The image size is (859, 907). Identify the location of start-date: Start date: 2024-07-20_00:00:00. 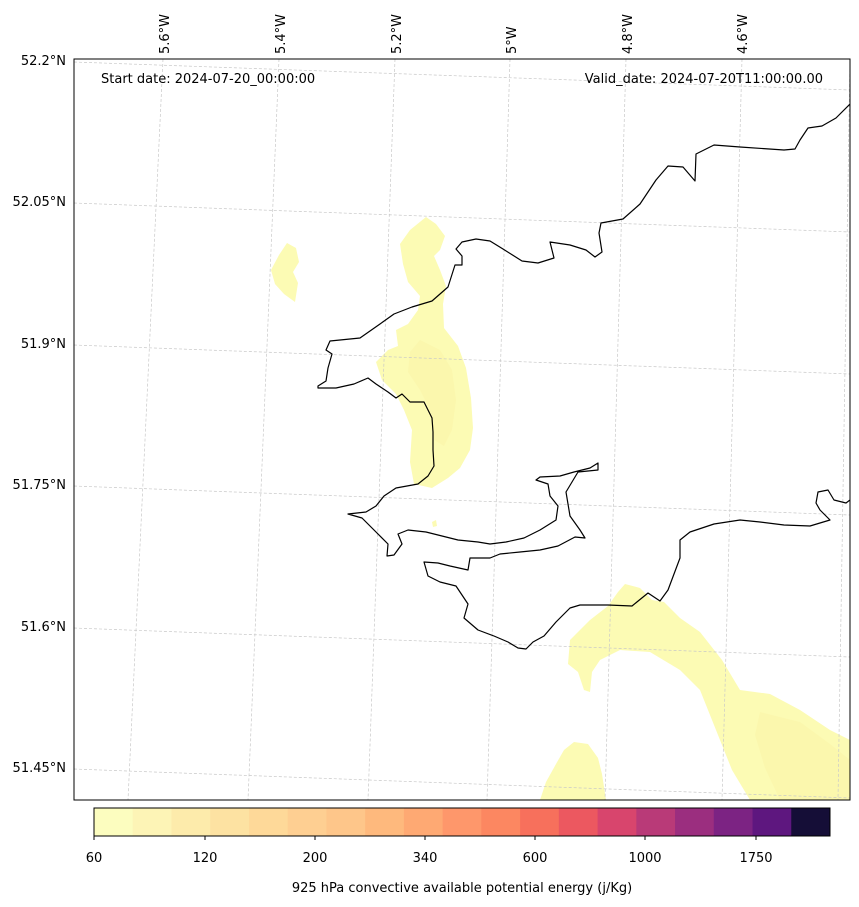
(208, 79).